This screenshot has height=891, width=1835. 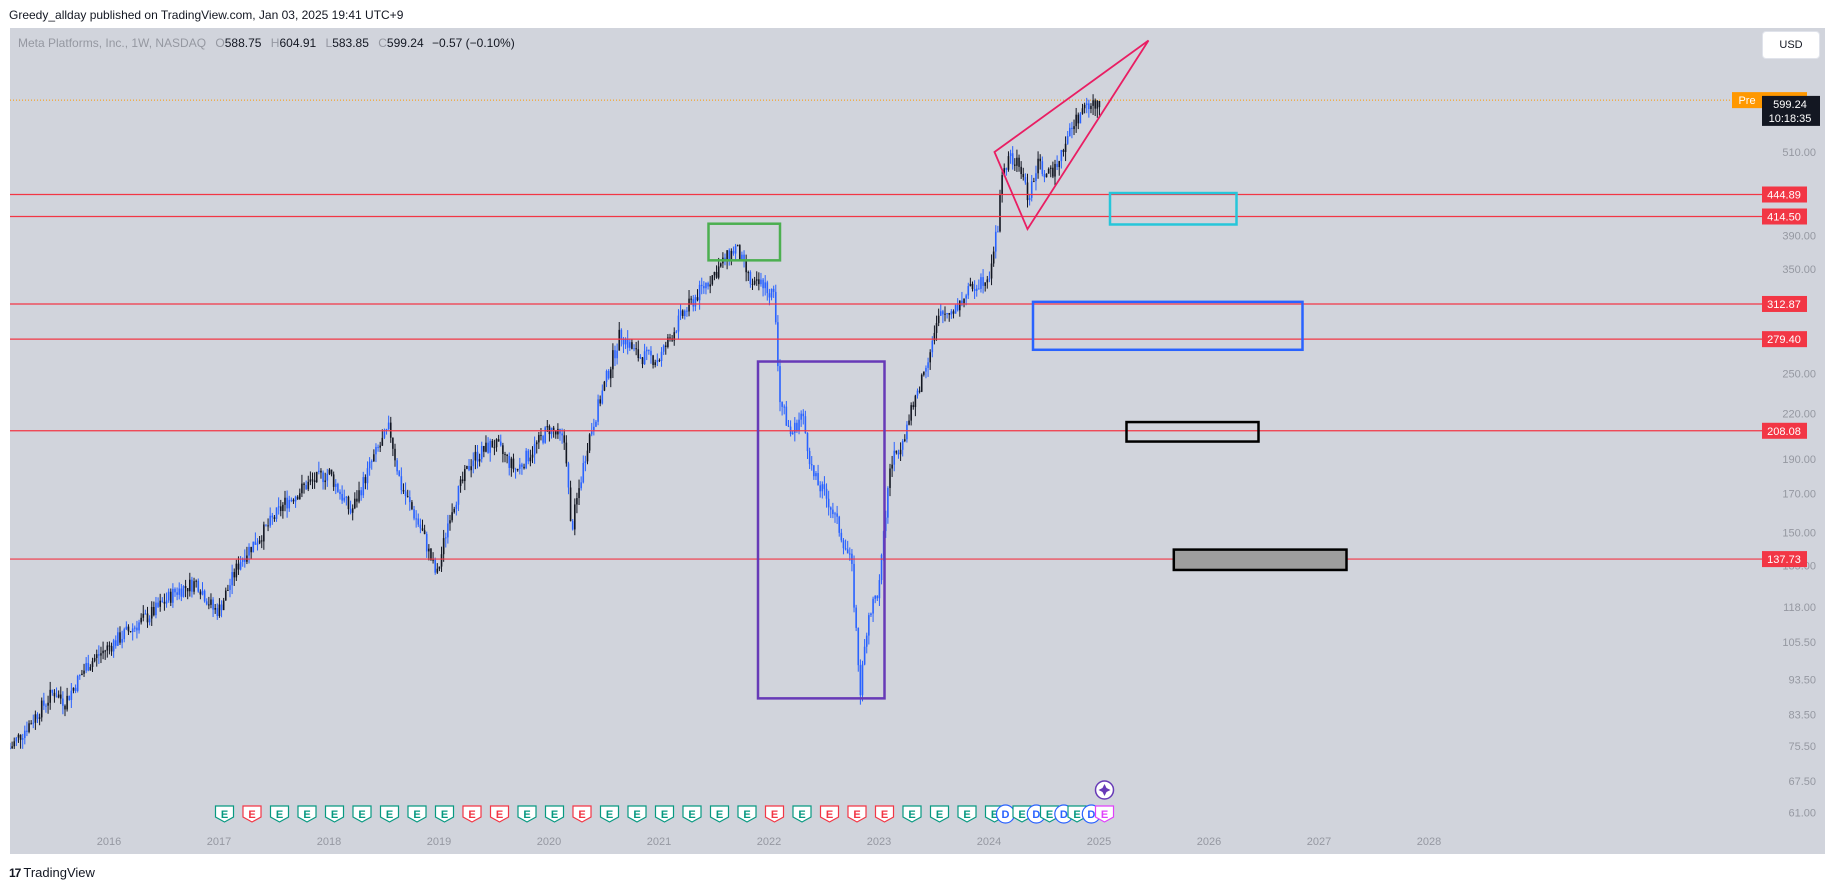 I want to click on currency-button: USD, so click(x=1791, y=45).